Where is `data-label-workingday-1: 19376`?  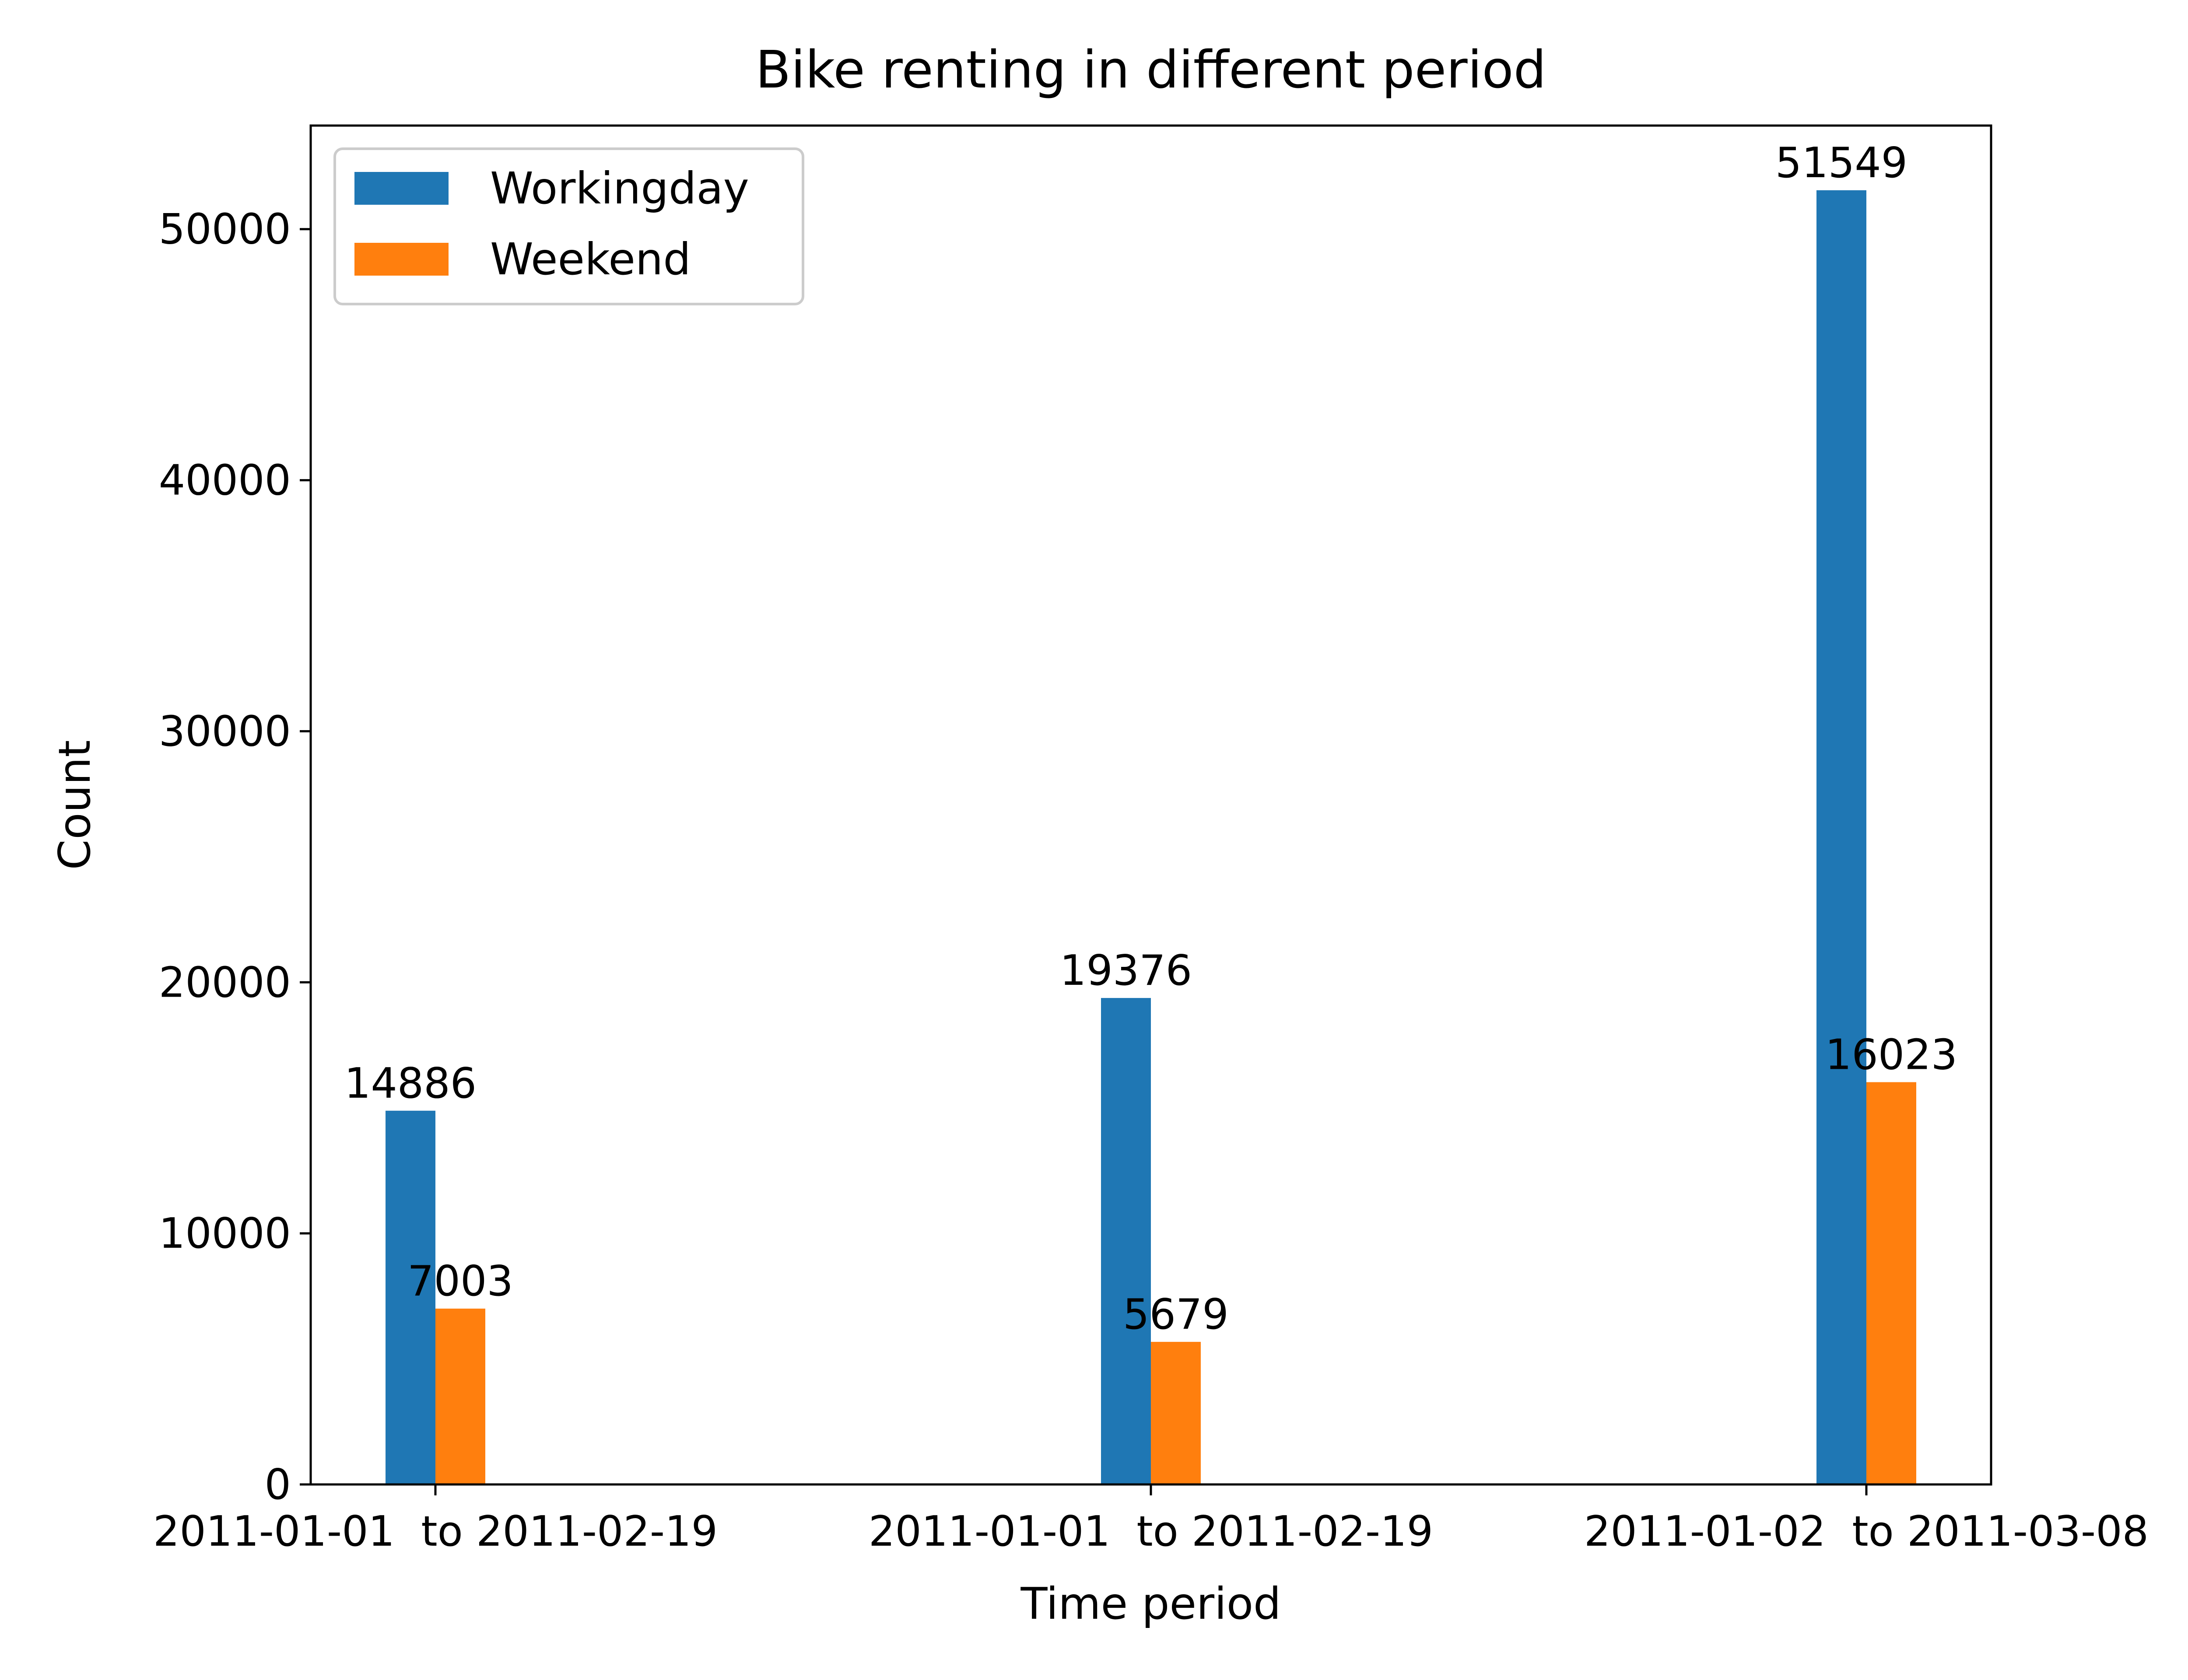
data-label-workingday-1: 19376 is located at coordinates (1126, 971).